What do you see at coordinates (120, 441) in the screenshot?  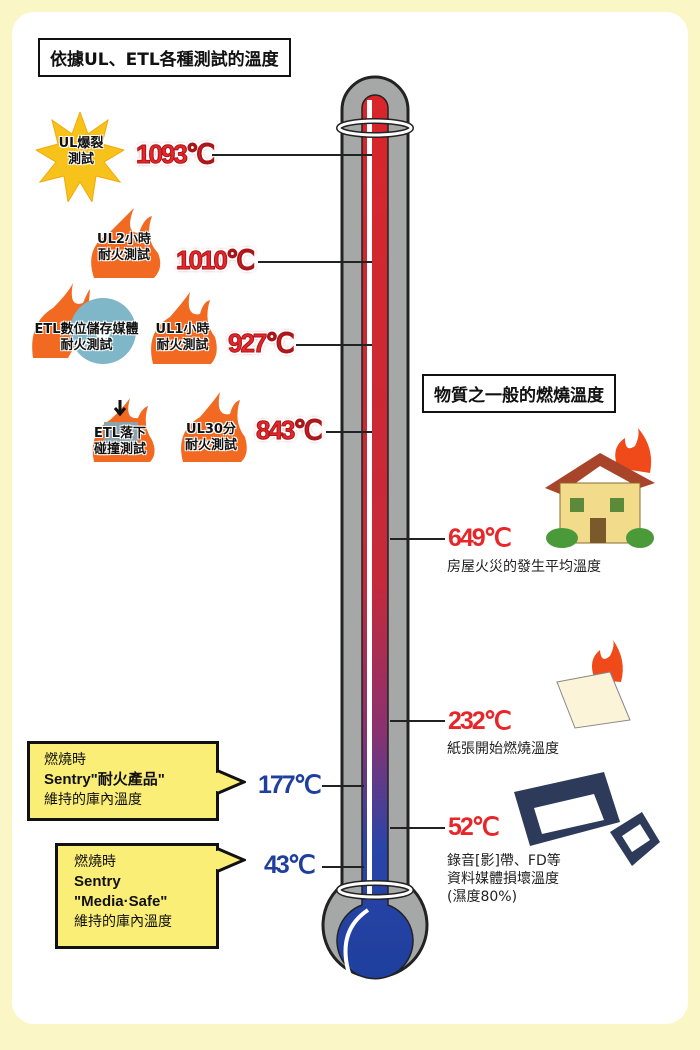 I see `test-label-etl-drop: ETL落下 碰撞測試` at bounding box center [120, 441].